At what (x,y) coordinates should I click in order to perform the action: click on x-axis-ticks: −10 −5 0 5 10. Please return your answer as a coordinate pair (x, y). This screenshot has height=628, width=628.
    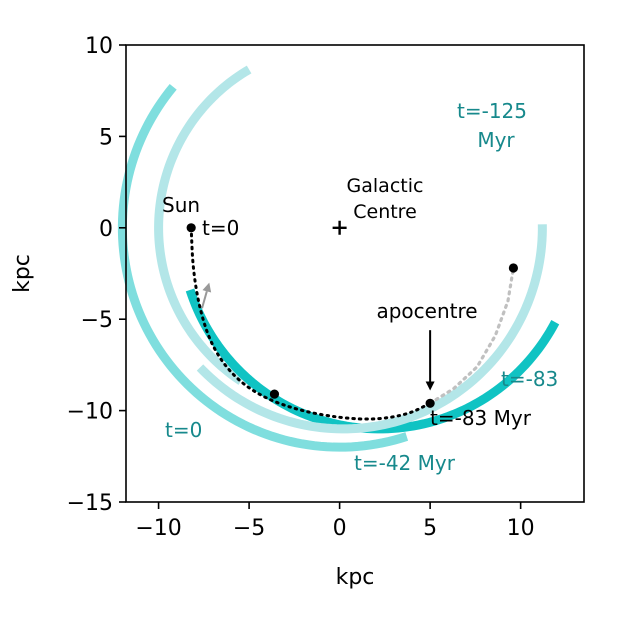
    Looking at the image, I should click on (335, 521).